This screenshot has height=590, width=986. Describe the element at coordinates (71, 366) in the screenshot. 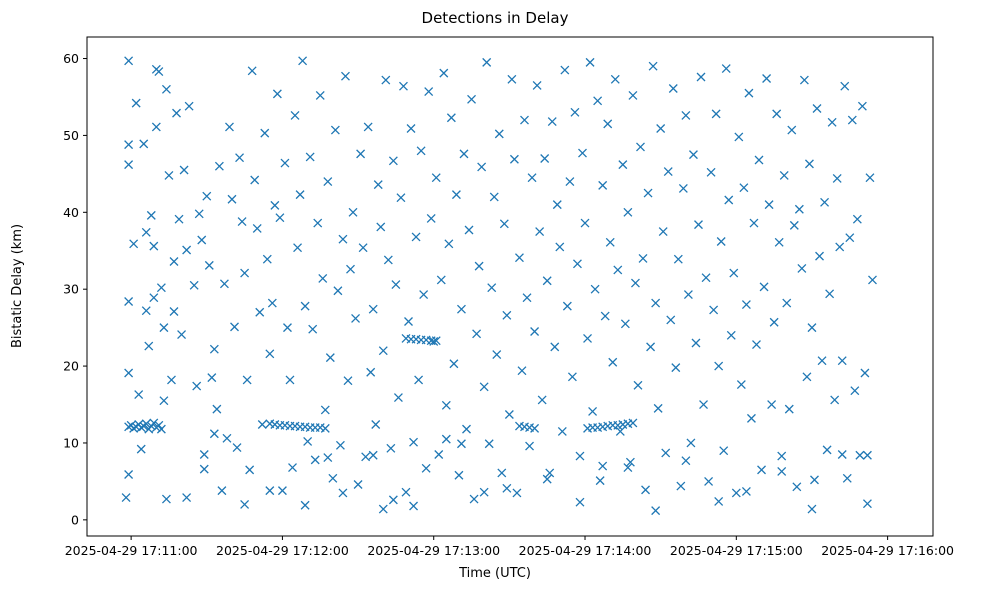

I see `y-tick-label-2: 20` at that location.